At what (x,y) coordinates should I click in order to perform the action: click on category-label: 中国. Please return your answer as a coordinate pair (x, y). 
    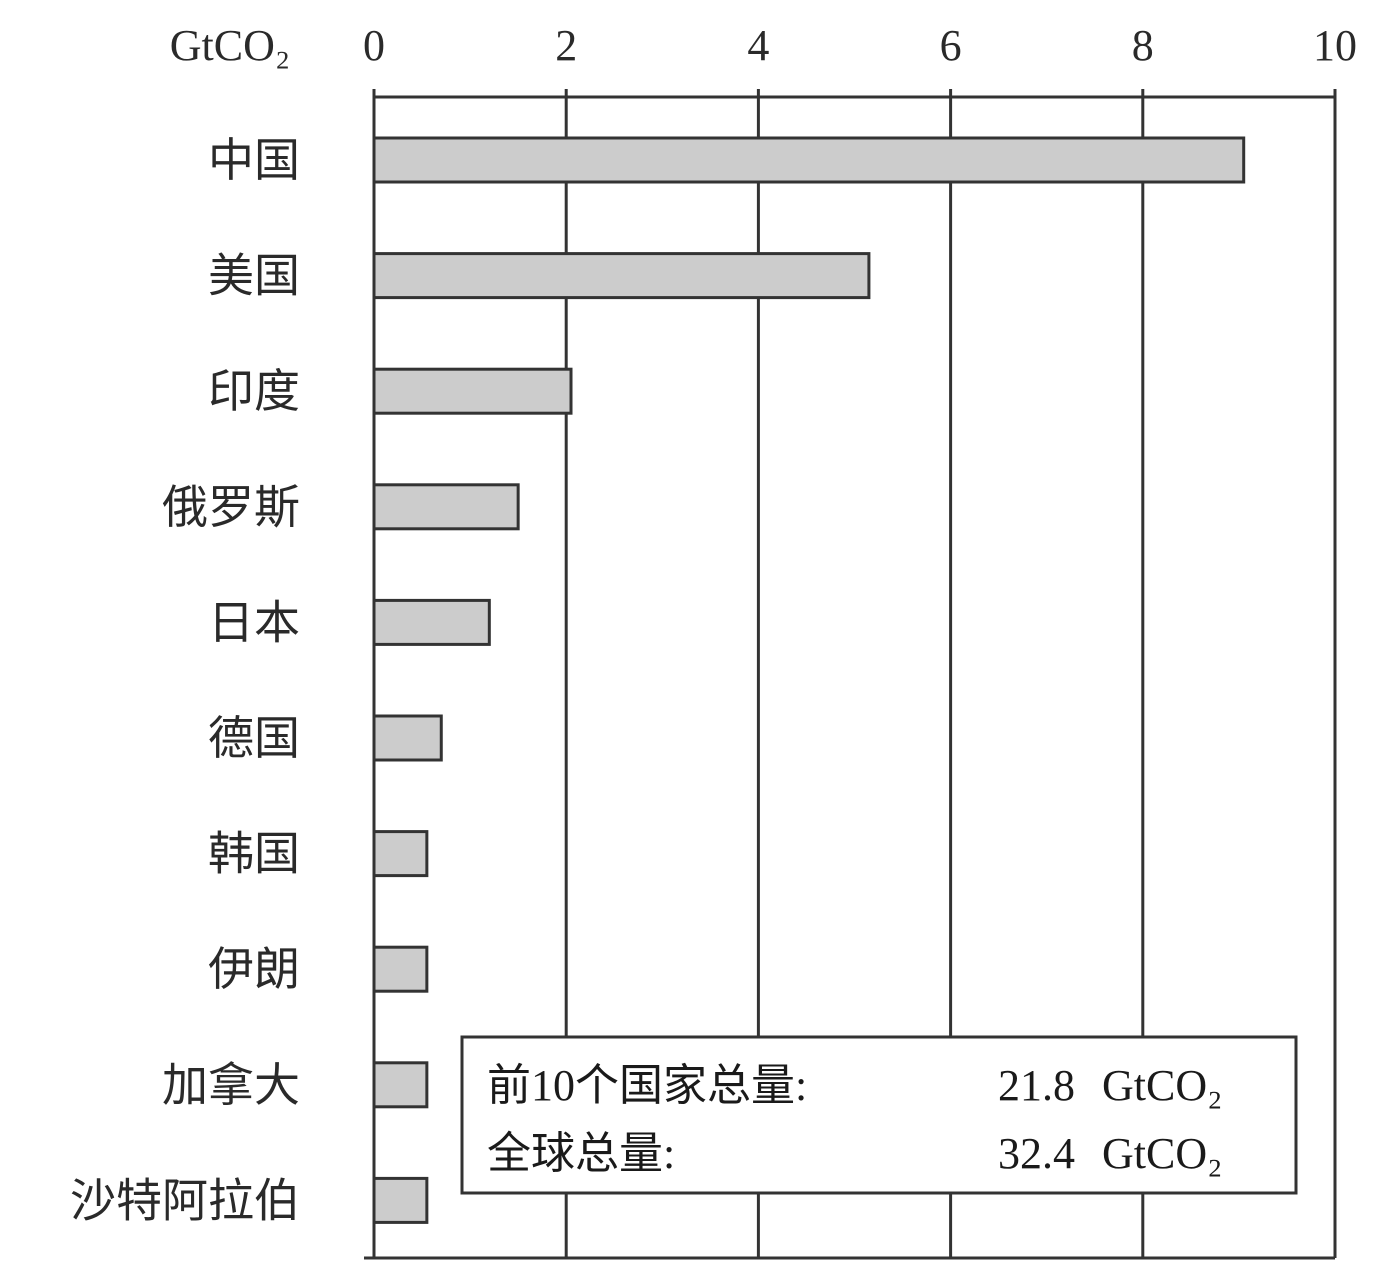
    Looking at the image, I should click on (254, 160).